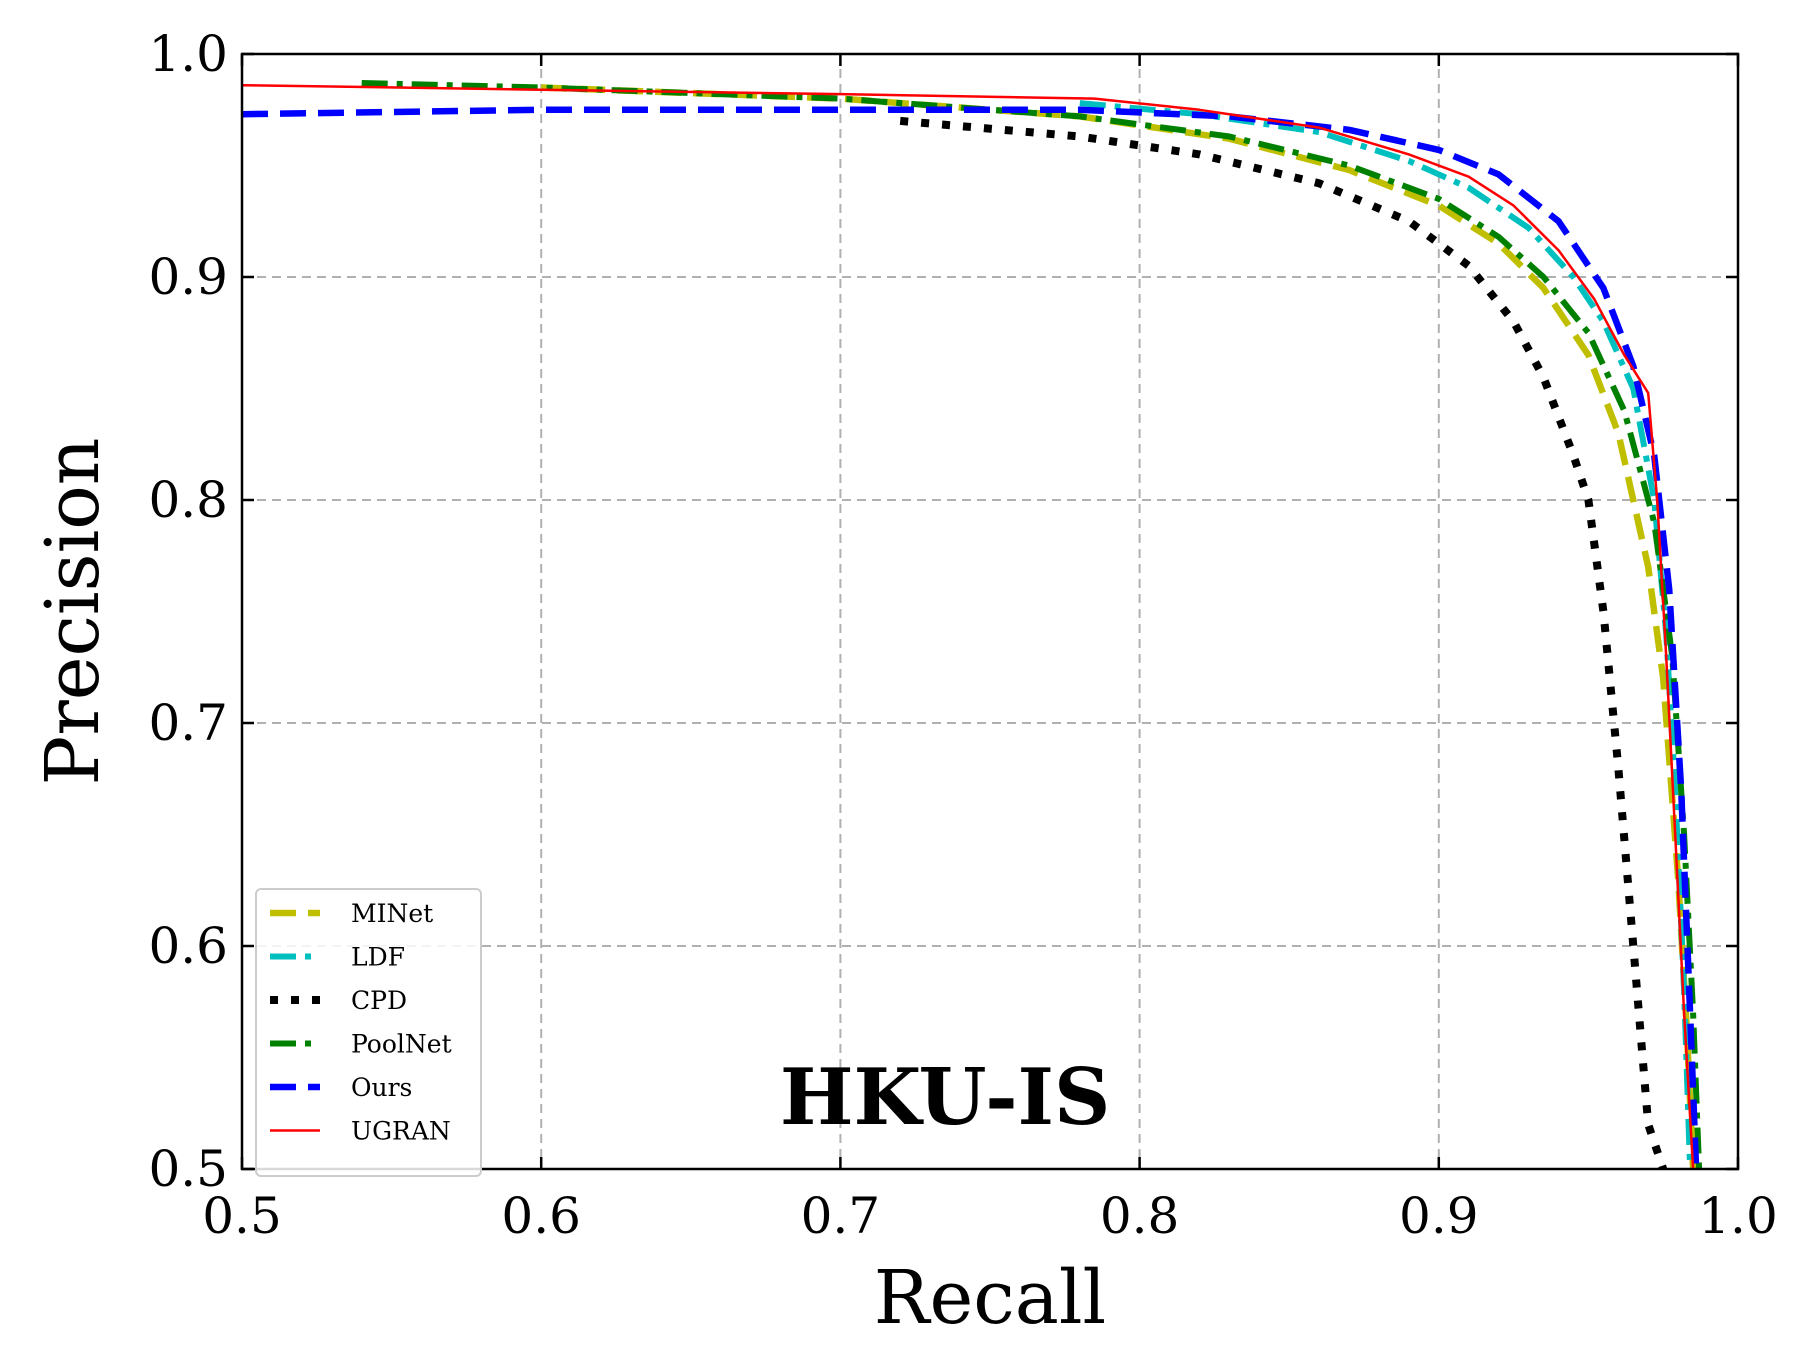  I want to click on x-tick-label: 0.6, so click(541, 1216).